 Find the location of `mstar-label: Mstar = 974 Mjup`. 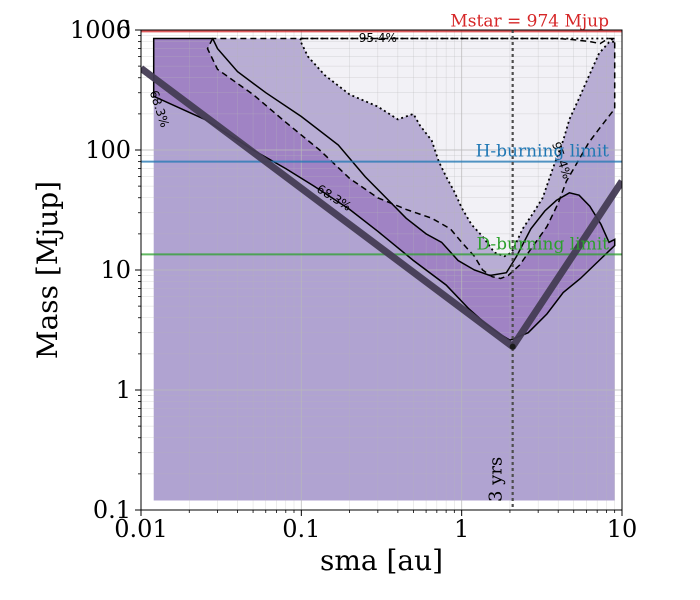

mstar-label: Mstar = 974 Mjup is located at coordinates (529, 21).